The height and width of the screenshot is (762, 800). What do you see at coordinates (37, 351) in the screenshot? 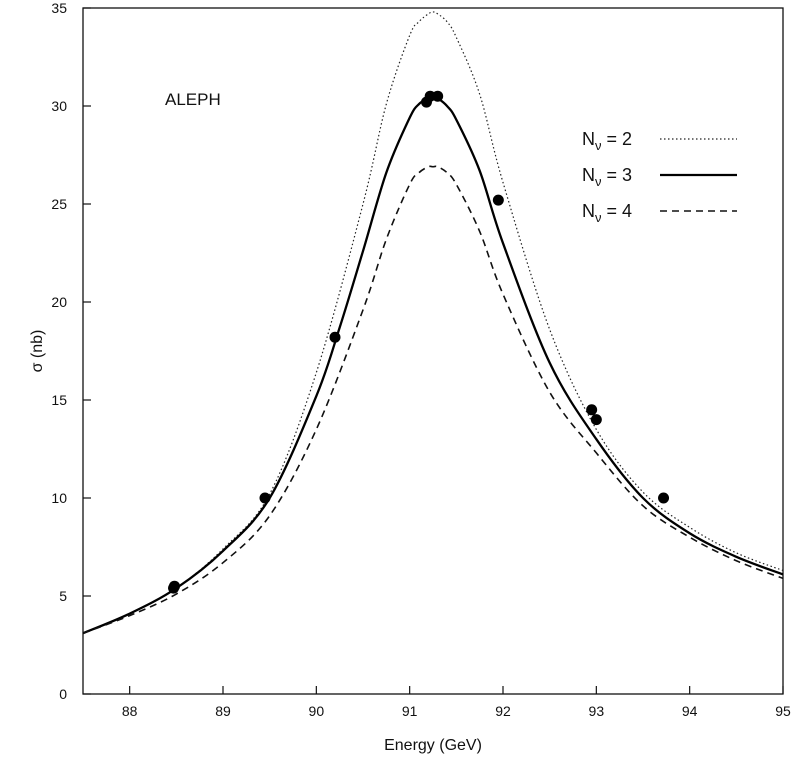
I see `y-axis-title: σ (nb)` at bounding box center [37, 351].